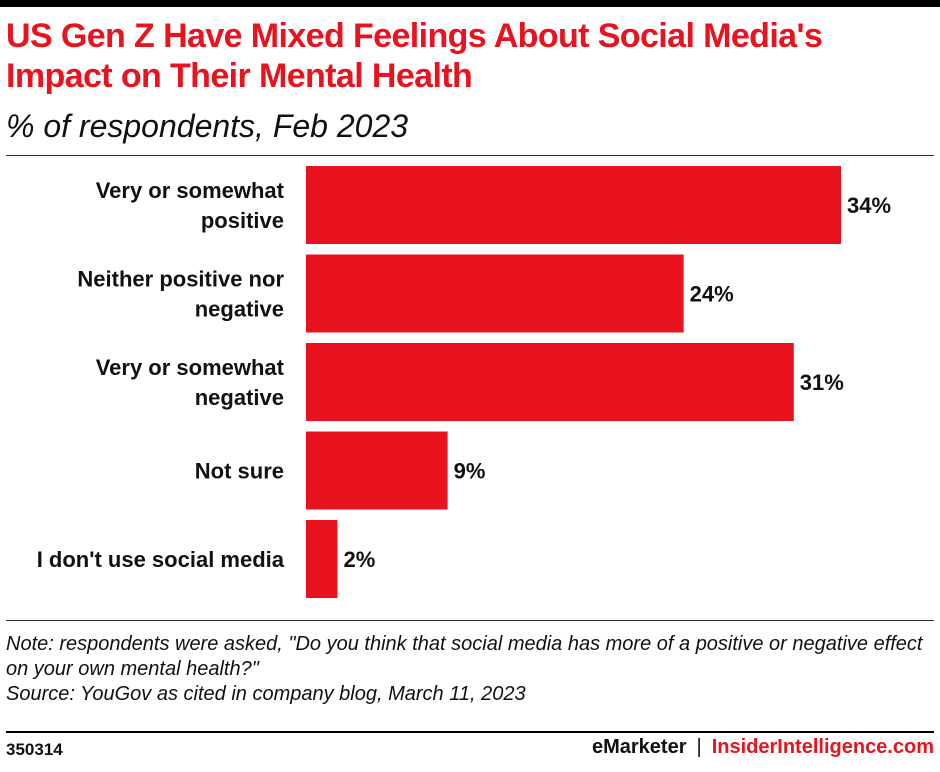  I want to click on category-label-line: I don't use social media, so click(161, 559).